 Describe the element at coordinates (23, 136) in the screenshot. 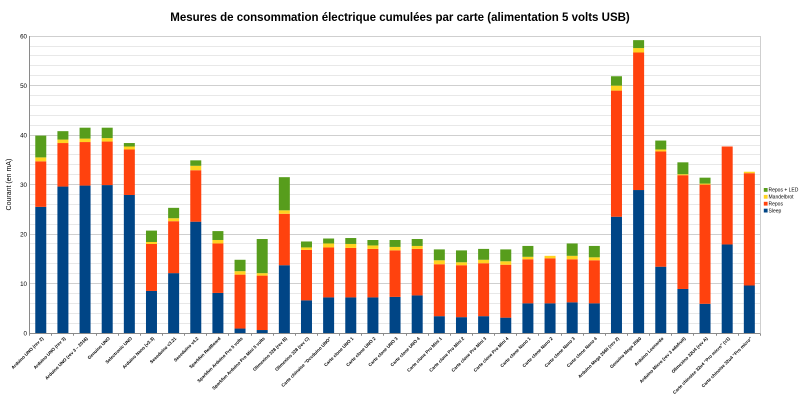

I see `svg-text: 40` at that location.